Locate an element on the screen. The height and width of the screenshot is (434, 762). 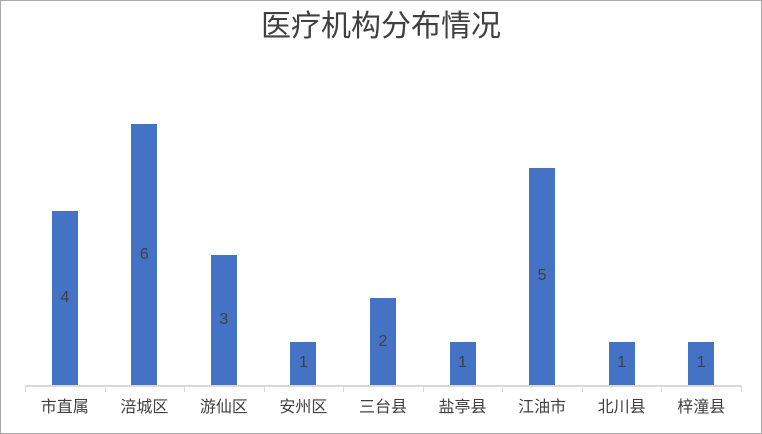
x-axis-label: 三台县 is located at coordinates (382, 407).